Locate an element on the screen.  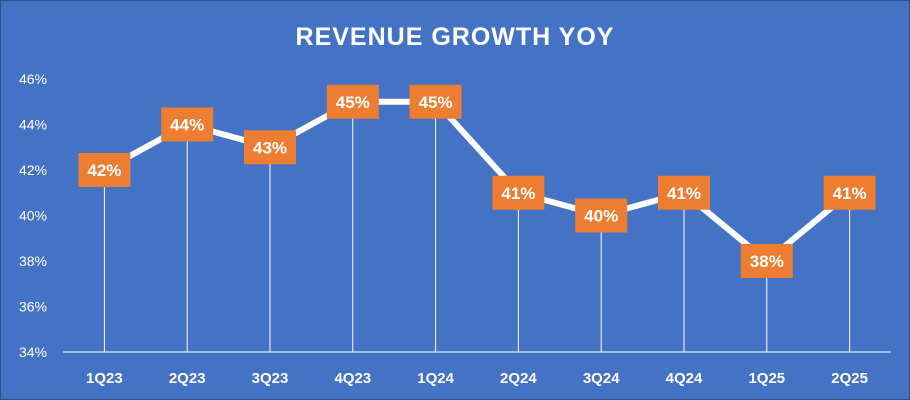
y-tick-label: 46% is located at coordinates (33, 79).